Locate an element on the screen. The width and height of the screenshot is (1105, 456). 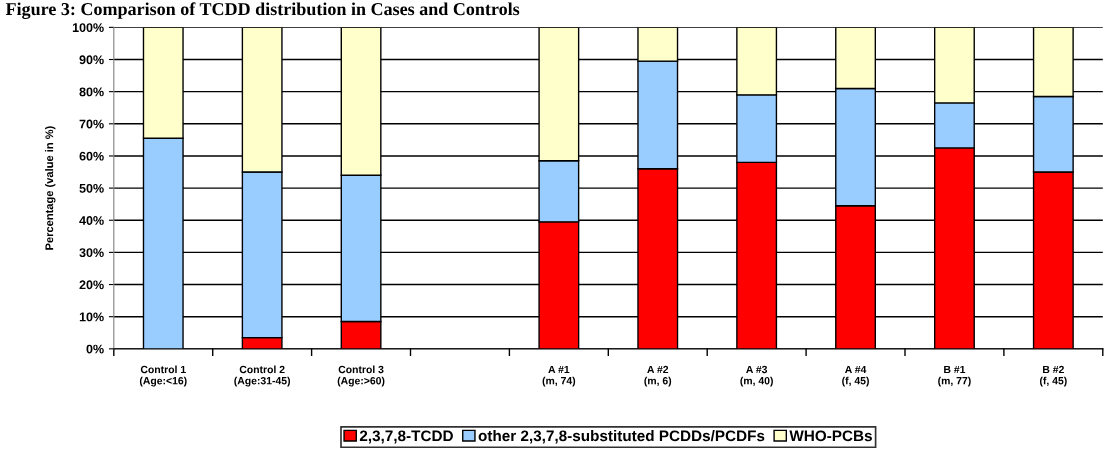
legend-label: 2,3,7,8-TCDD is located at coordinates (406, 437).